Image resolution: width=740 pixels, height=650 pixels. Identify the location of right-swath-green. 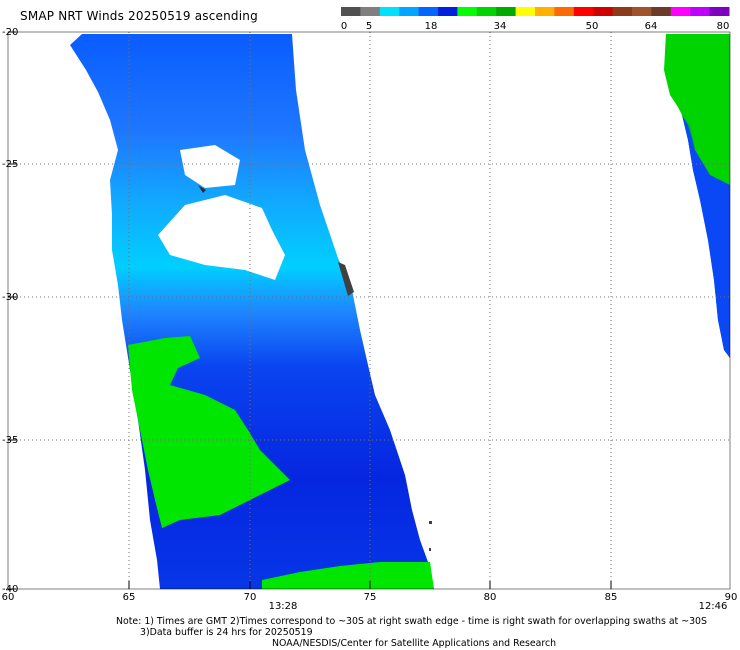
(697, 109).